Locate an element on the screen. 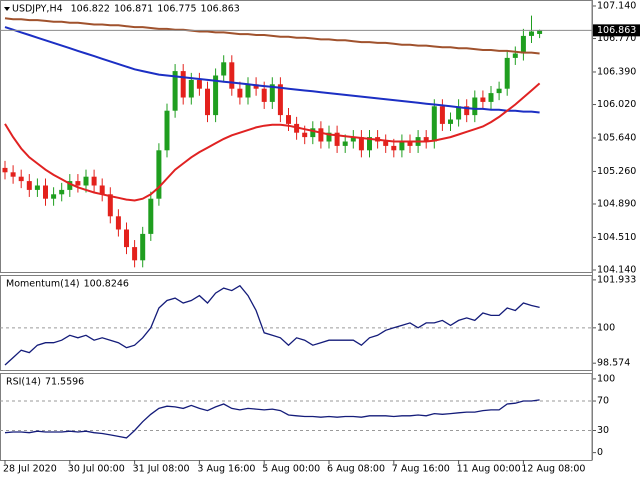  x-tick-label: 5 Aug 00:00 is located at coordinates (291, 469).